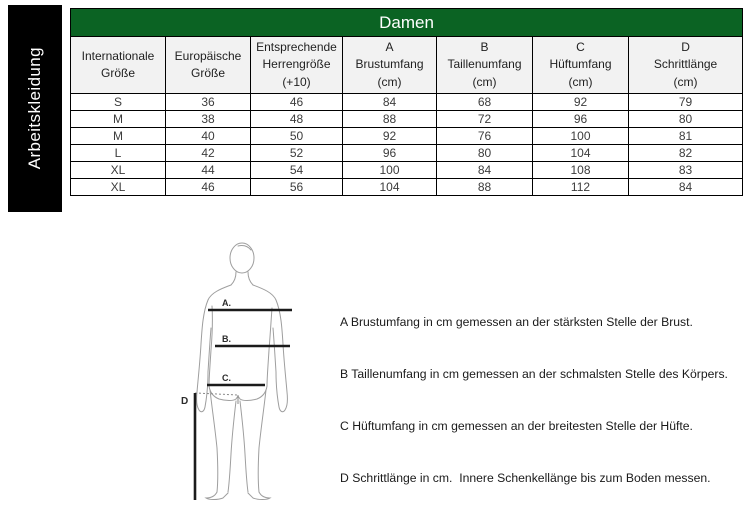  What do you see at coordinates (296, 65) in the screenshot?
I see `col-header-mens-size: Entsprechende Herrengröße (+10)` at bounding box center [296, 65].